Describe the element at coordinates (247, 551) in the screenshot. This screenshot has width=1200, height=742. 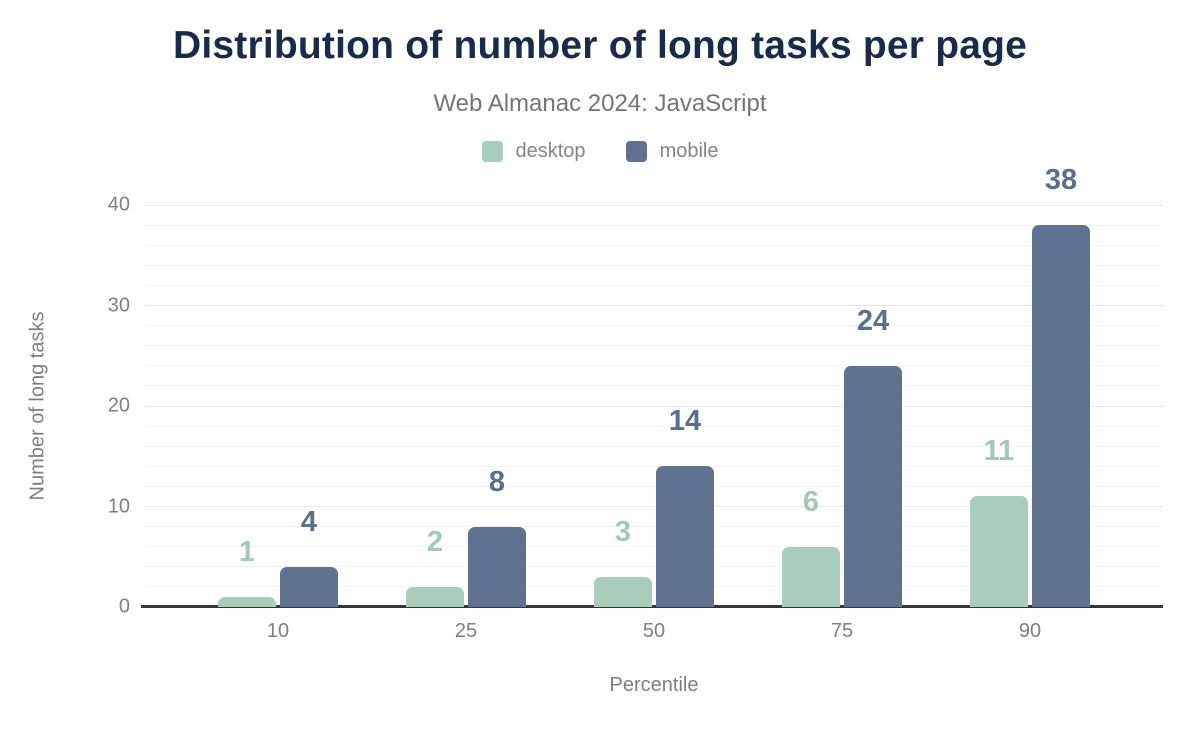
I see `bar-value-desktop-p10: 1` at that location.